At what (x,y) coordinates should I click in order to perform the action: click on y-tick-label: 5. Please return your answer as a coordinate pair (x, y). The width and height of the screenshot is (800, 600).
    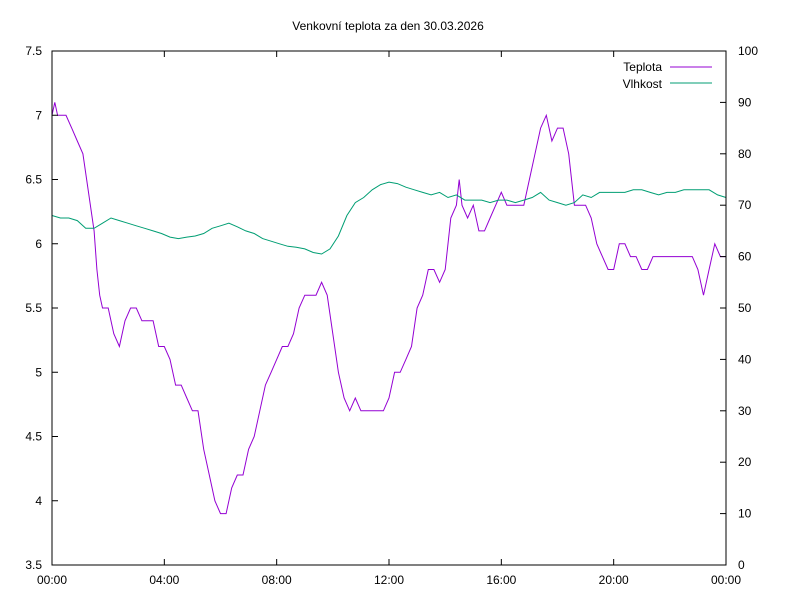
    Looking at the image, I should click on (38, 372).